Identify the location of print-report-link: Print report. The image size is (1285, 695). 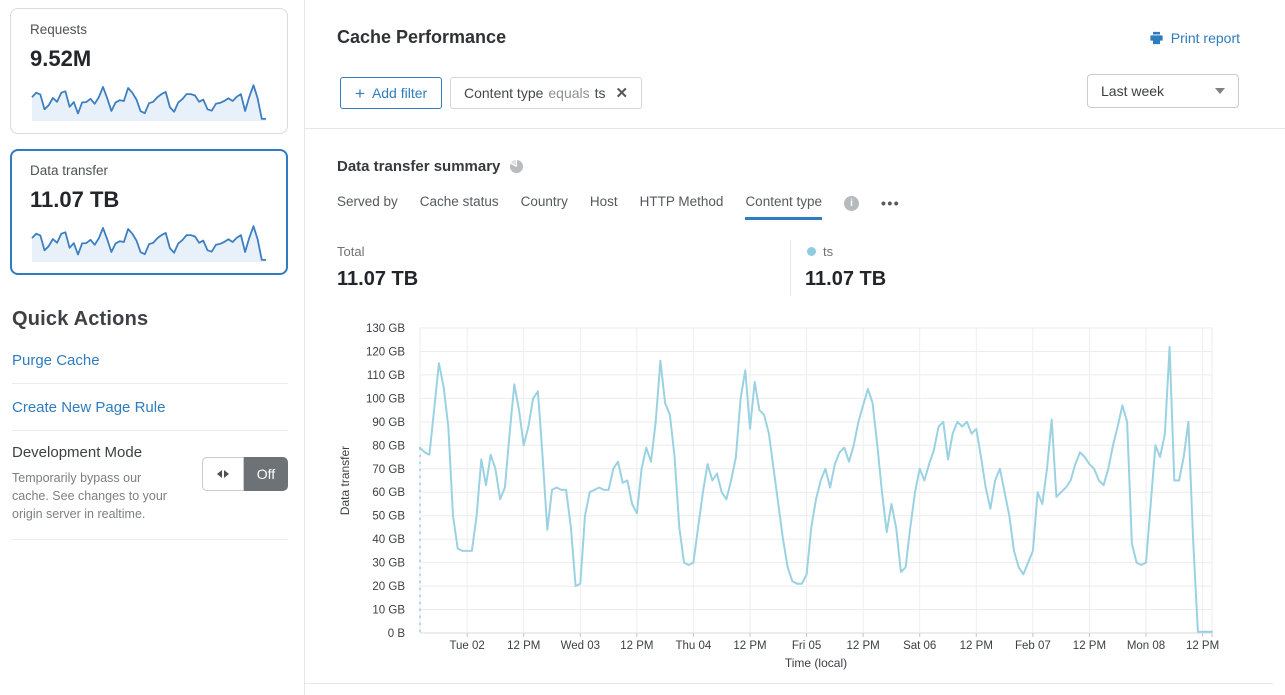
(1194, 38).